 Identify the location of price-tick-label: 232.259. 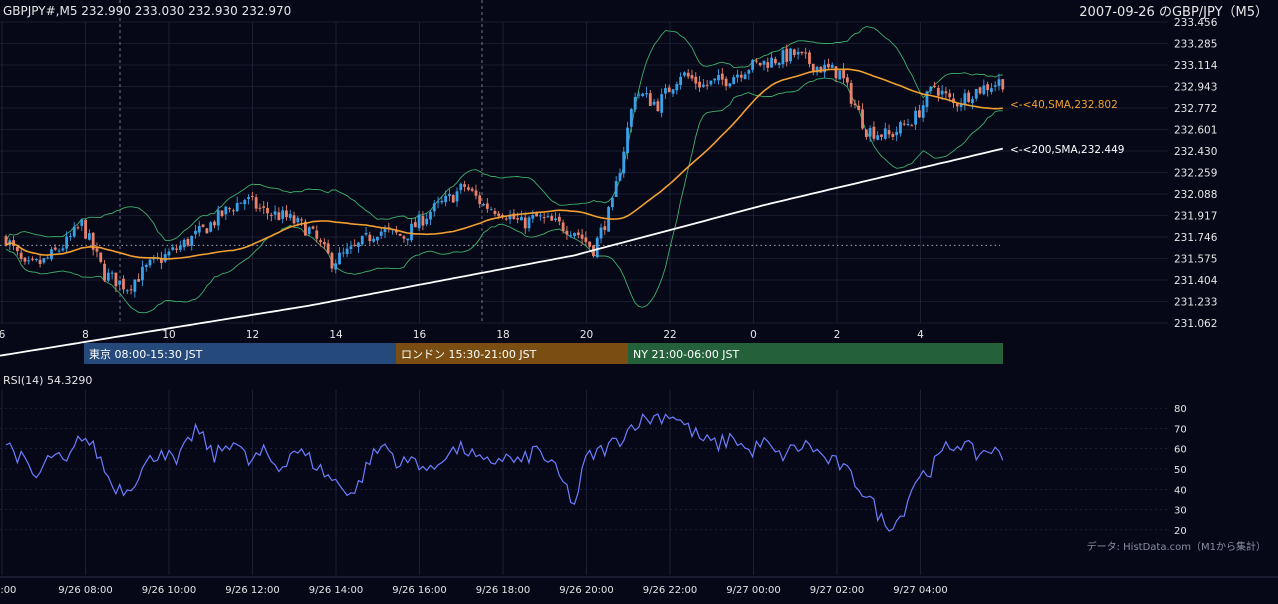
(1195, 174).